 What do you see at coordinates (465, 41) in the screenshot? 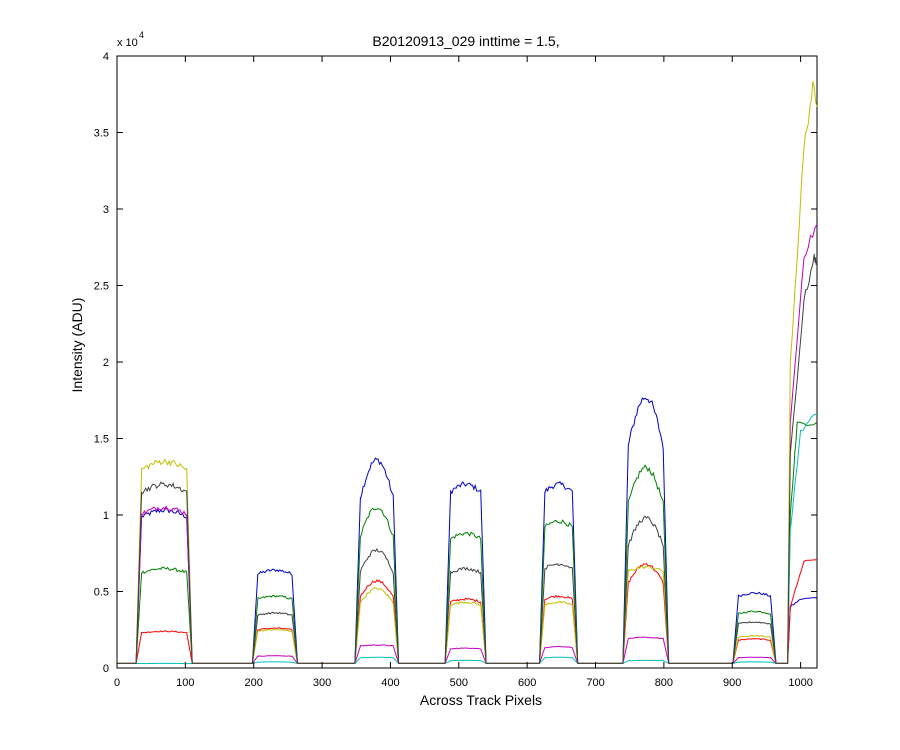
I see `chart-title: B20120913_029 inttime = 1.5,` at bounding box center [465, 41].